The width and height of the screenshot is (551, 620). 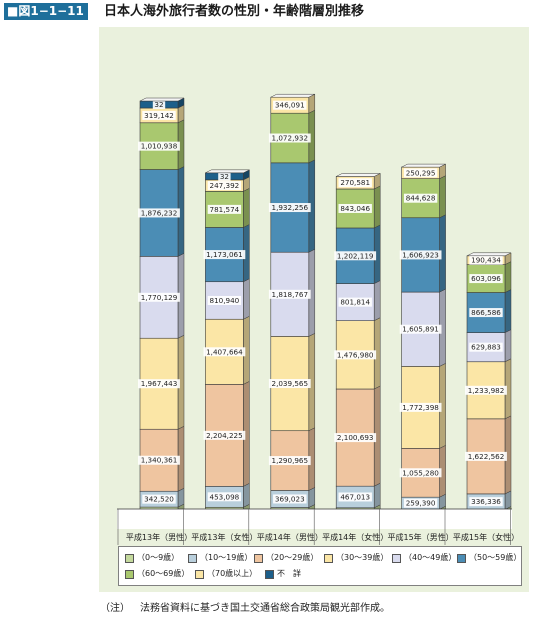 What do you see at coordinates (489, 558) in the screenshot?
I see `legend-item: （50〜59歳）` at bounding box center [489, 558].